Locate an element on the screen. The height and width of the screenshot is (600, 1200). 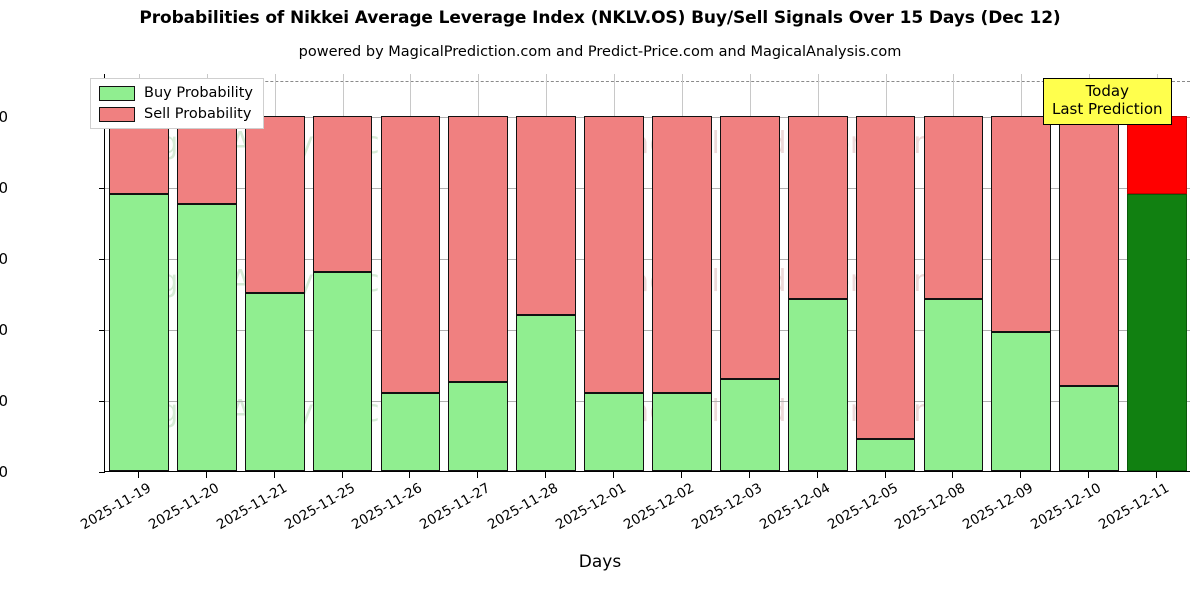
y-tick-label: 100 is located at coordinates (4, 116).